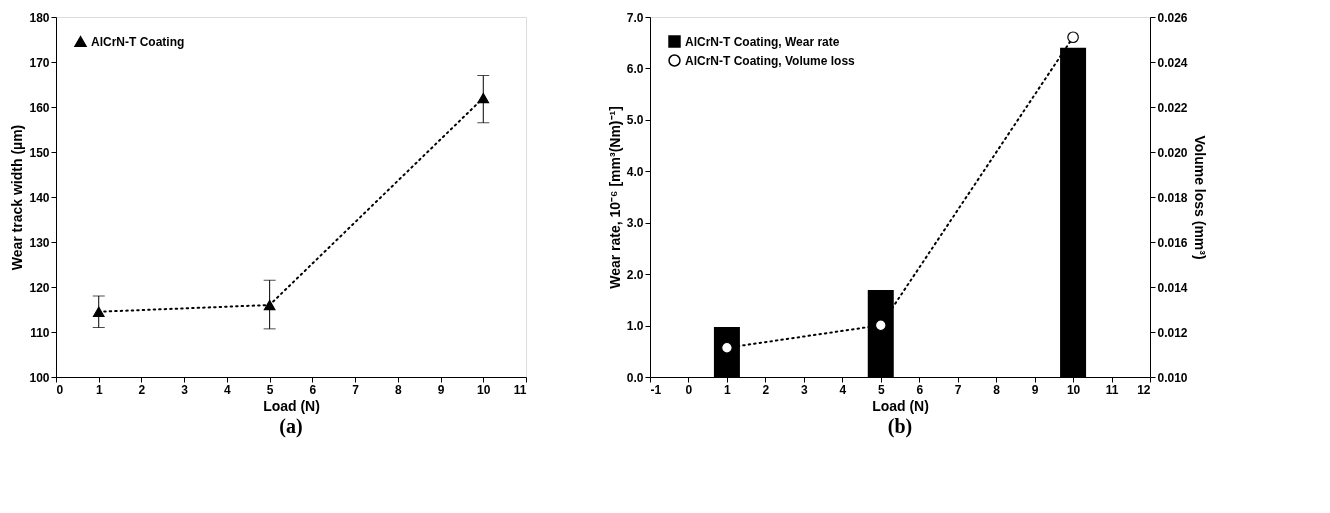  I want to click on y-tick-label: 140, so click(39, 197).